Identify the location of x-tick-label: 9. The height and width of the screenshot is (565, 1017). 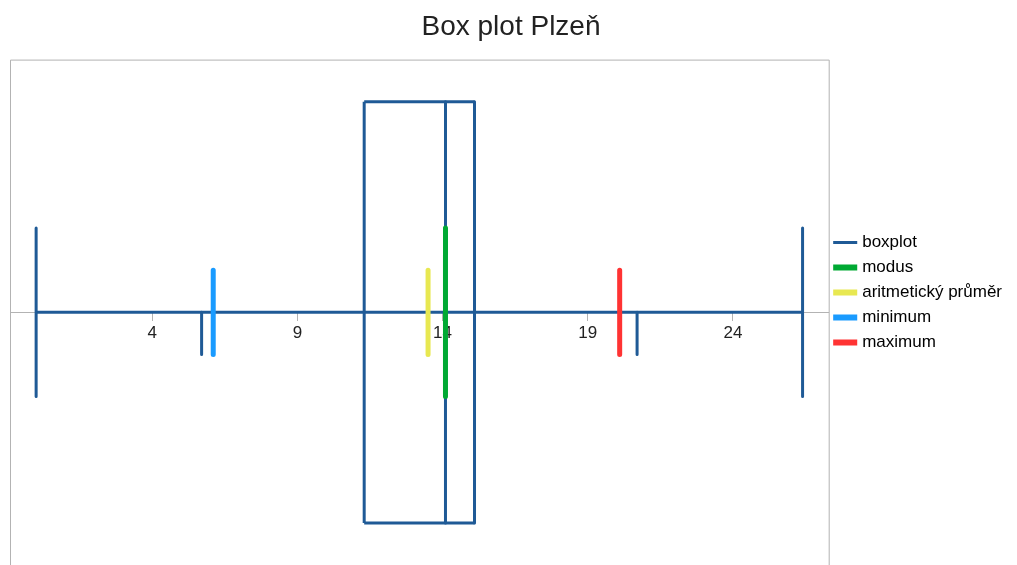
(297, 333).